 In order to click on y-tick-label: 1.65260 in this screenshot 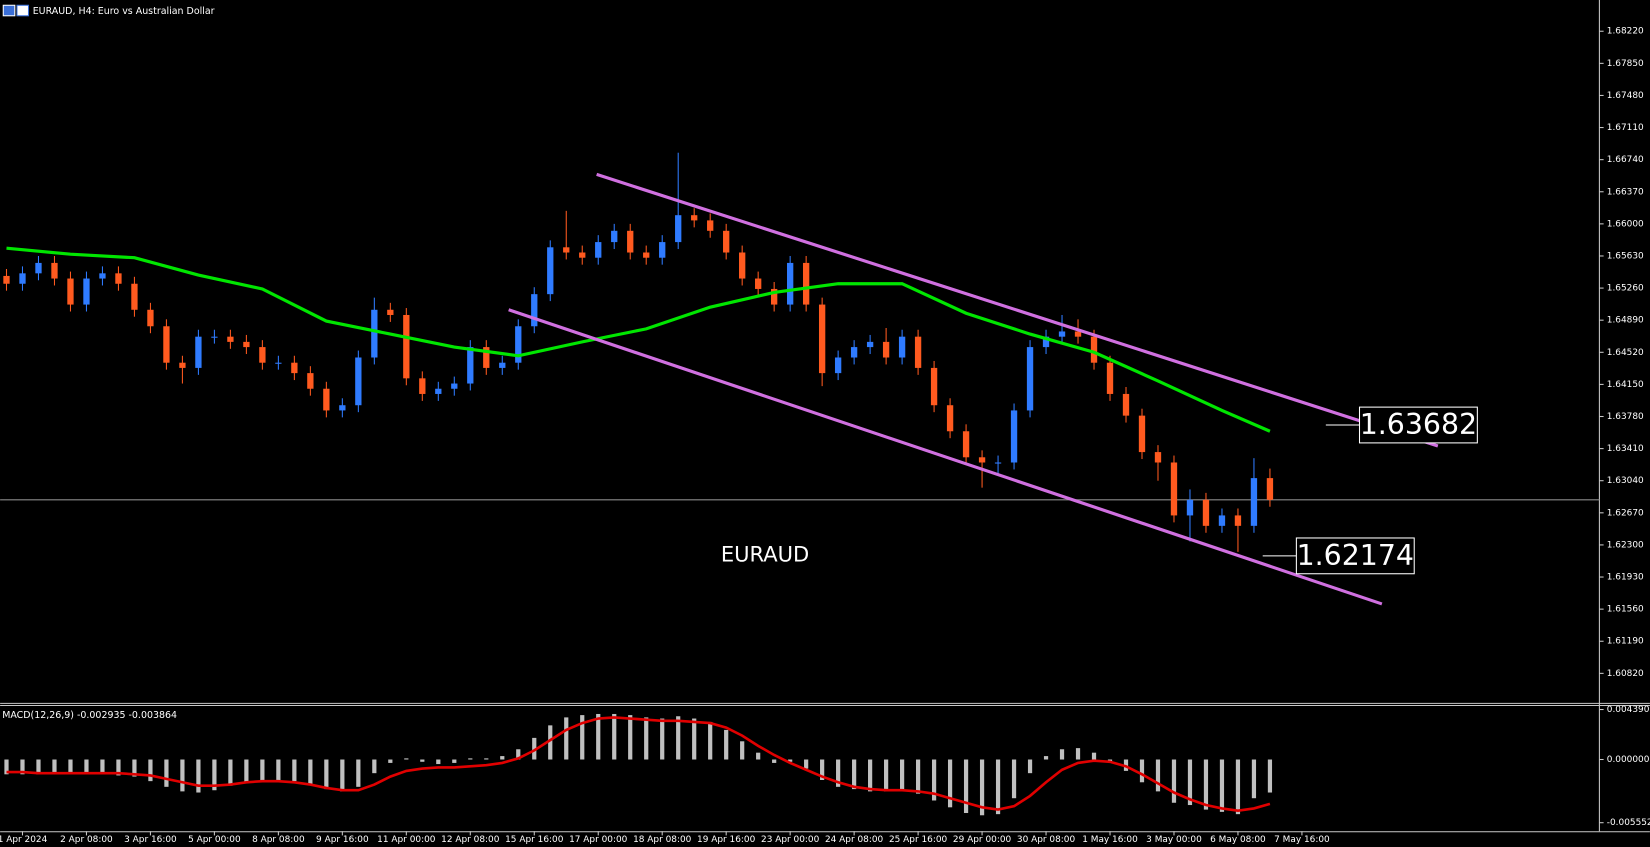, I will do `click(1625, 289)`.